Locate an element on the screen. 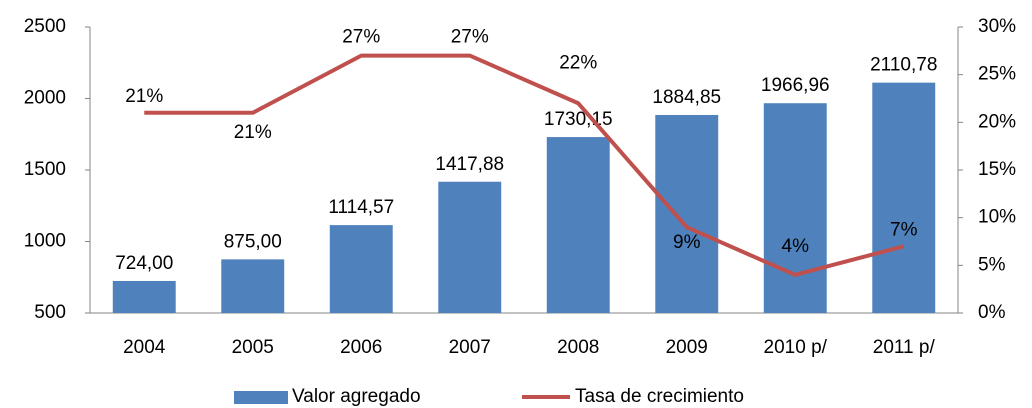 The width and height of the screenshot is (1032, 408). y2-tick-label: 20% is located at coordinates (997, 121).